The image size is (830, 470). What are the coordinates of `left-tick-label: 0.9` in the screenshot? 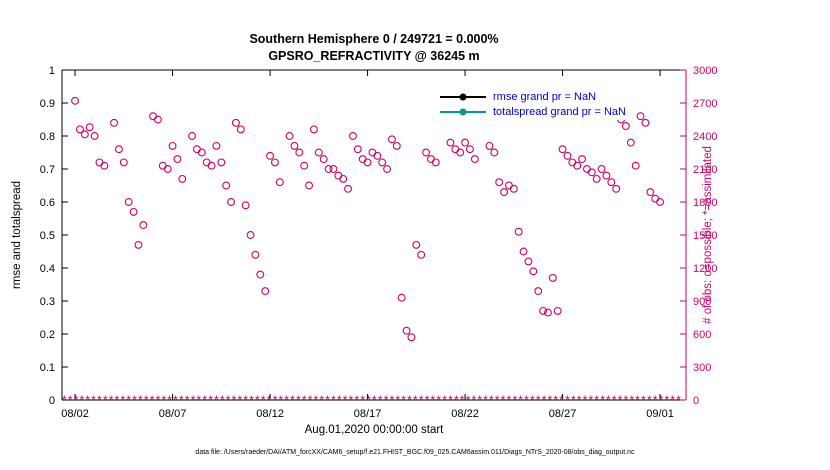 It's located at (47, 104).